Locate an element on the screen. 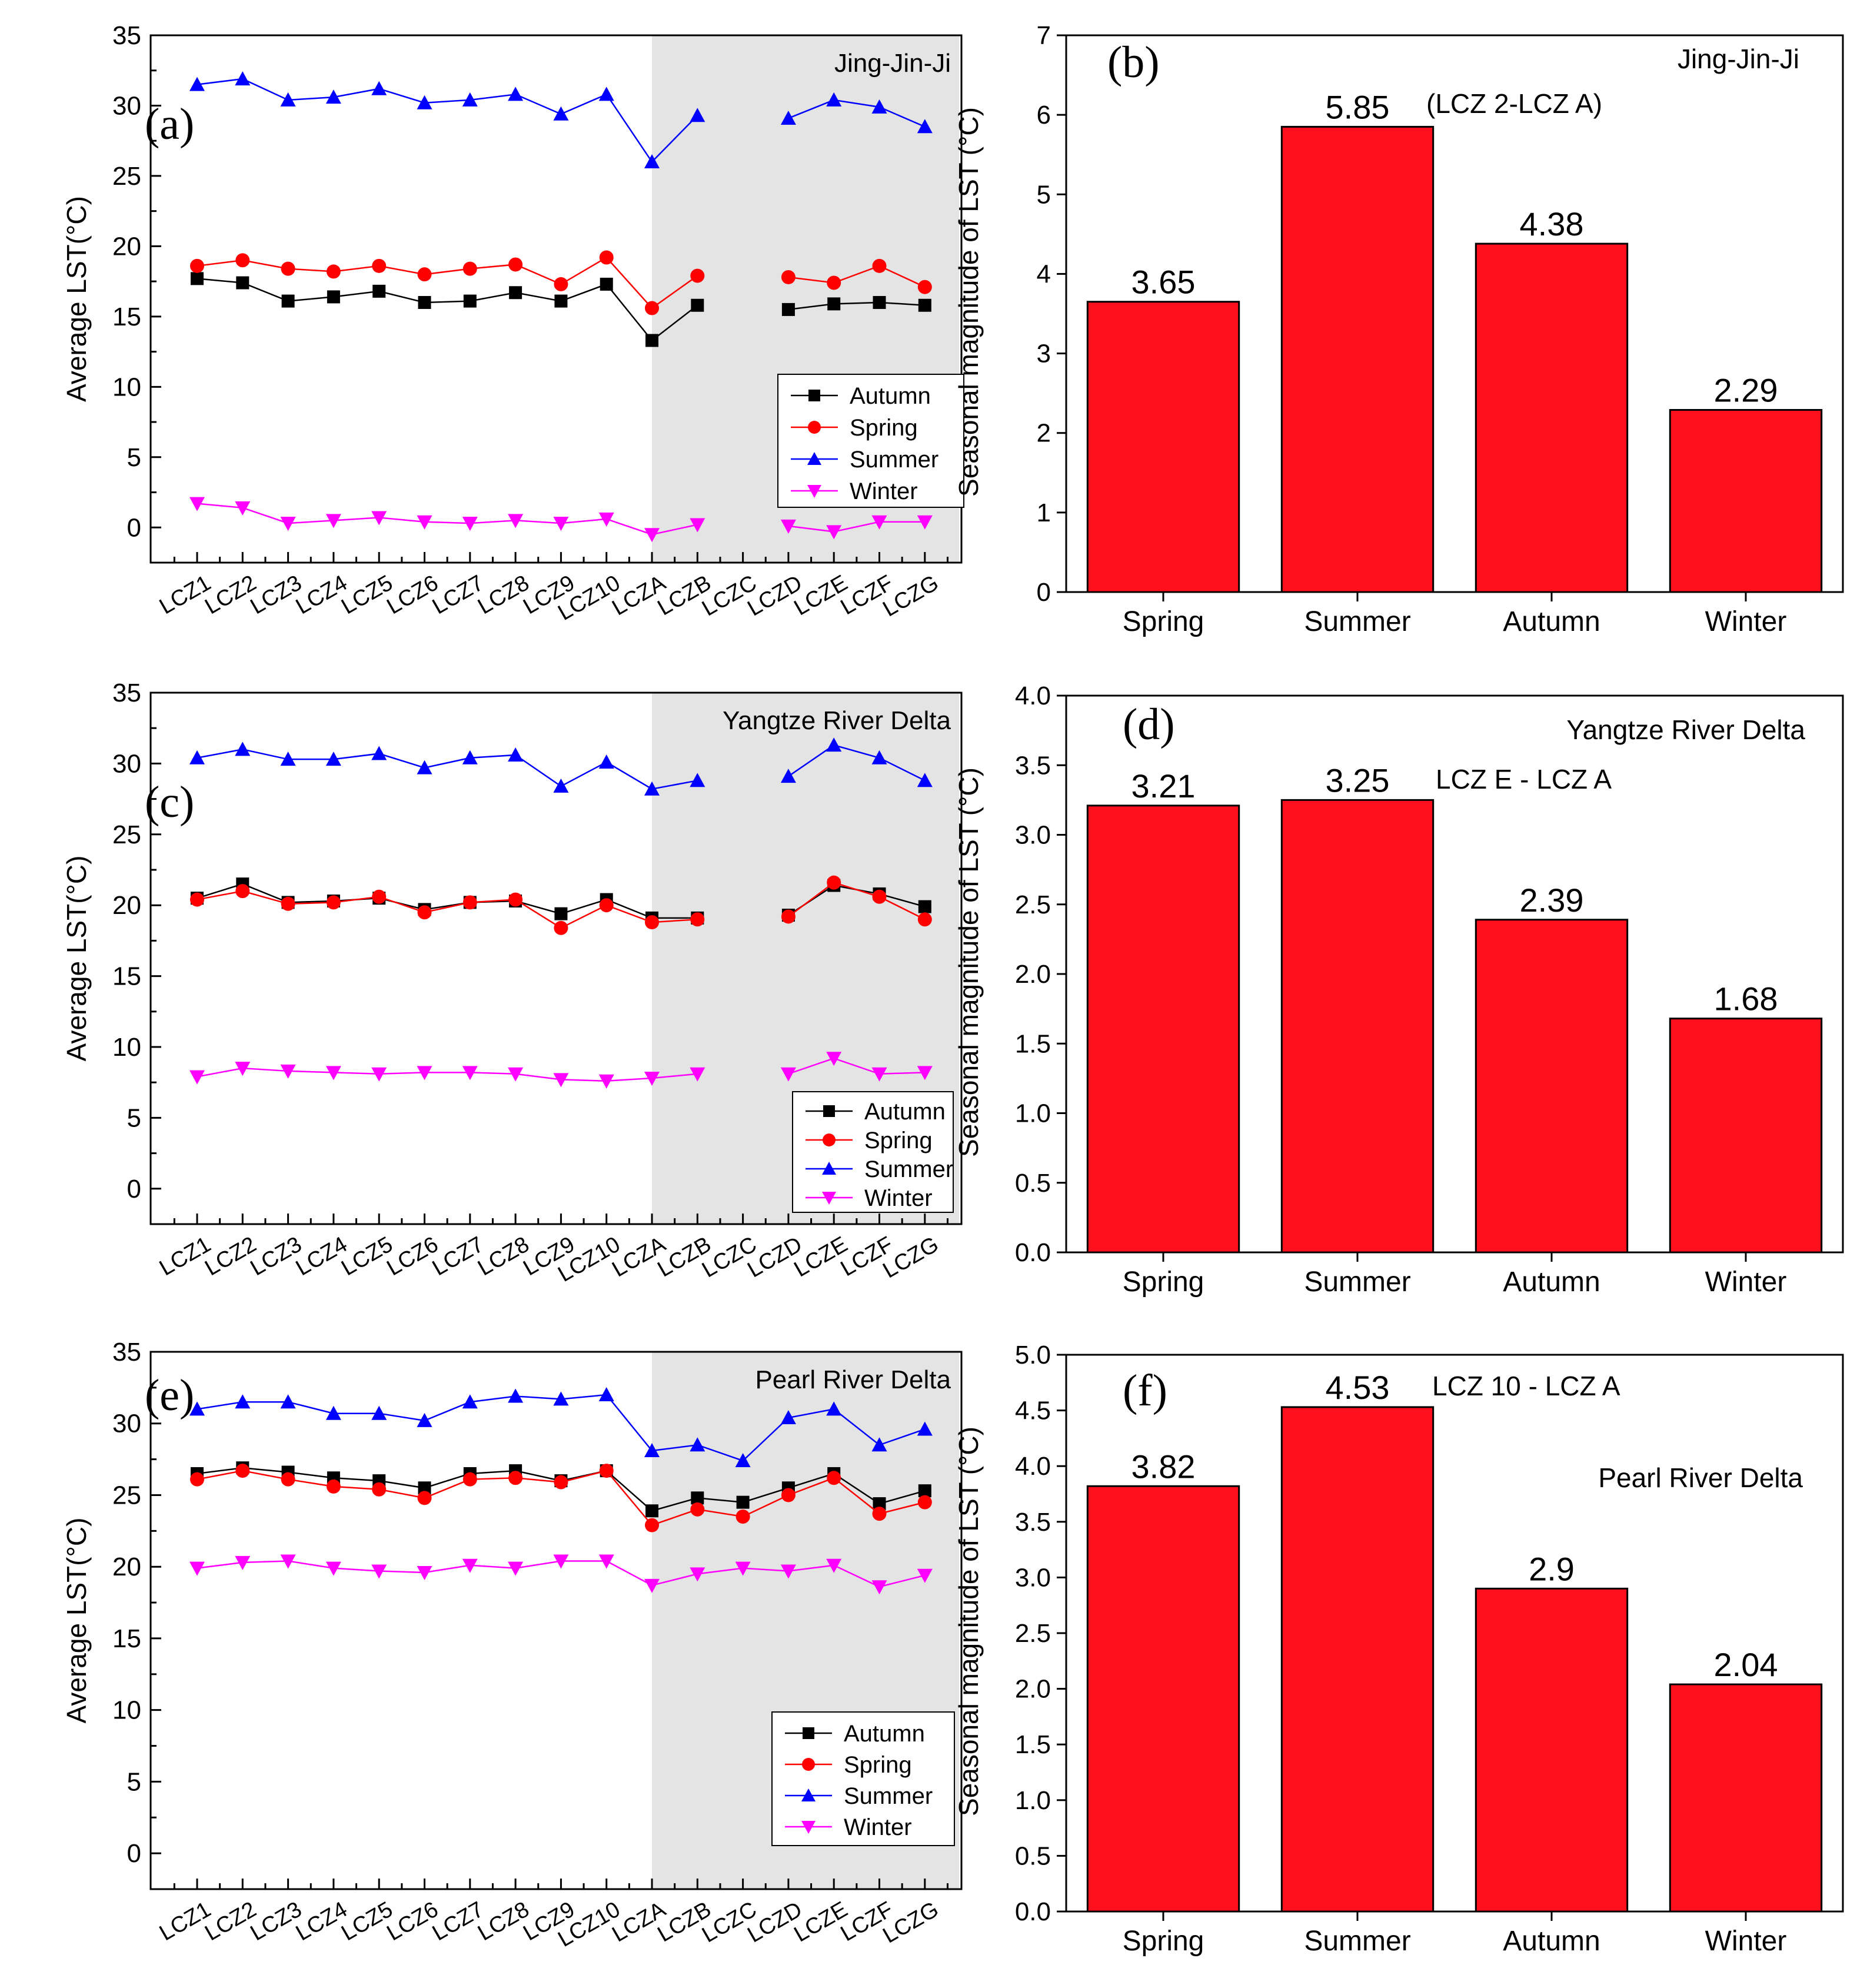 The width and height of the screenshot is (1867, 1988). y-tick-label: 1.0 is located at coordinates (1033, 1800).